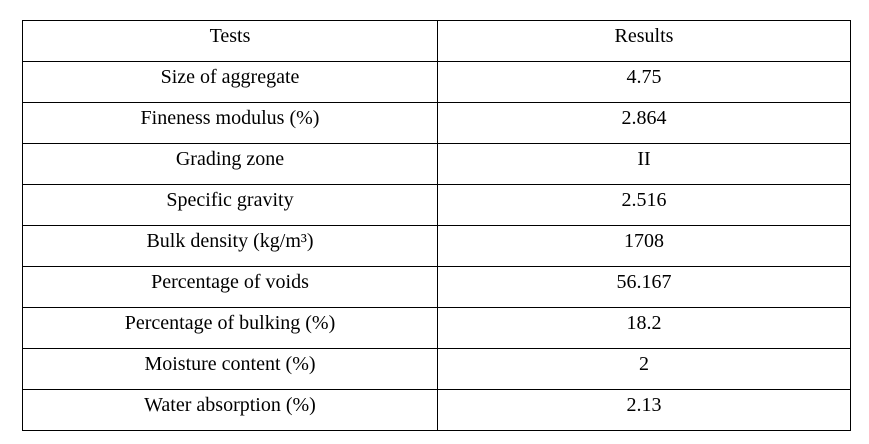 The image size is (869, 444). What do you see at coordinates (230, 41) in the screenshot?
I see `header-cell: Tests` at bounding box center [230, 41].